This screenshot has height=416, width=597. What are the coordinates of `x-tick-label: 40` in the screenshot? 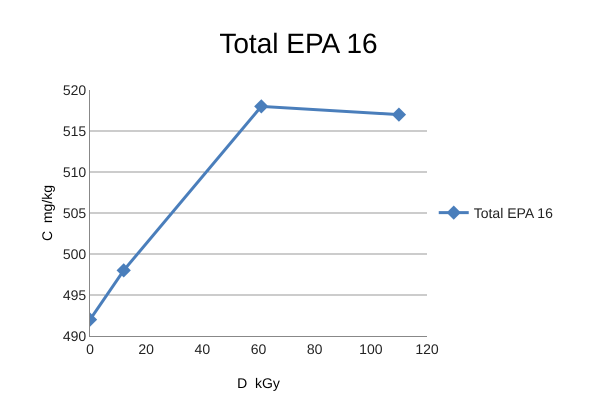 It's located at (202, 348).